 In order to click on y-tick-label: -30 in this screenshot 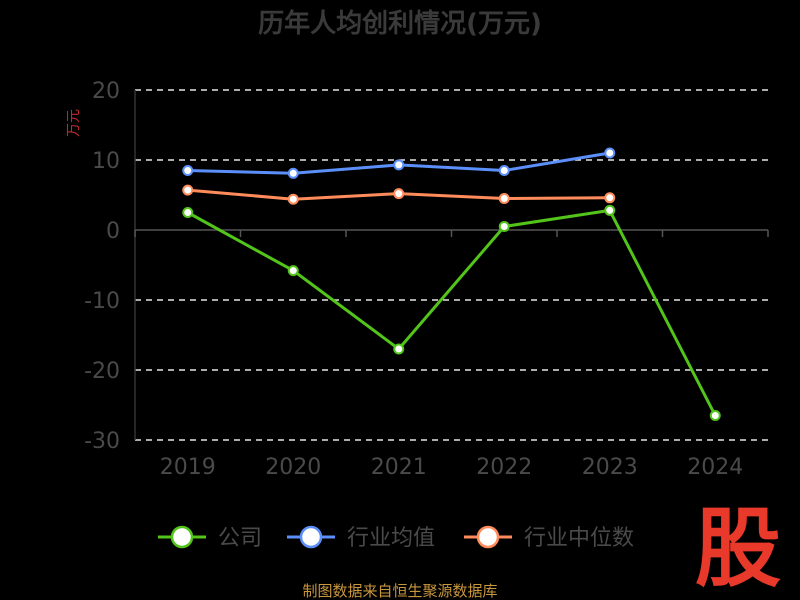, I will do `click(102, 441)`.